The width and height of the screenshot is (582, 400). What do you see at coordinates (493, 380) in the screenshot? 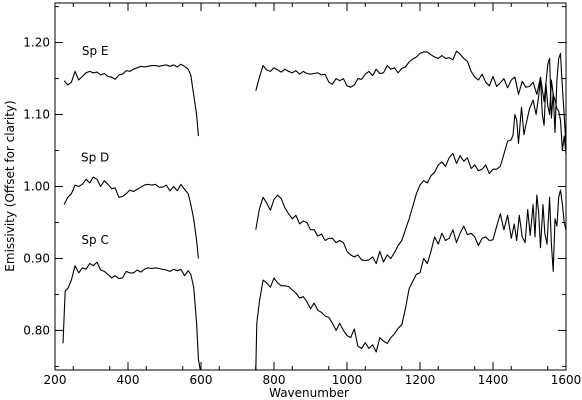
I see `x-tick-label: 1400` at bounding box center [493, 380].